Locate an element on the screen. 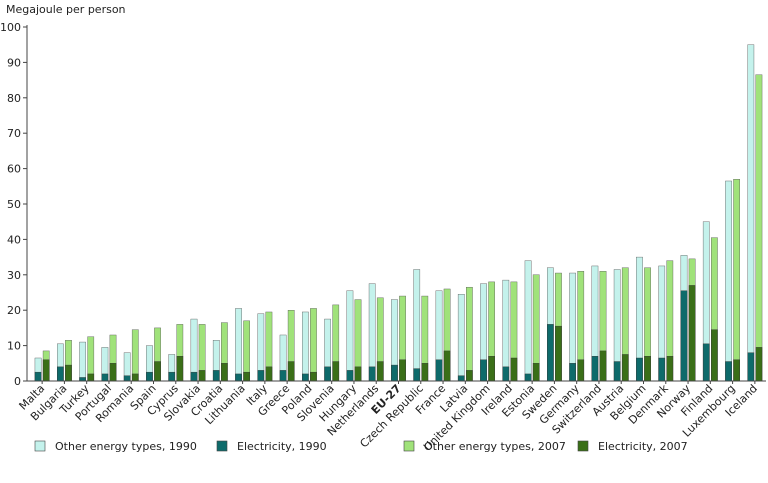 This screenshot has width=768, height=483. y-tick: 30 is located at coordinates (17, 275).